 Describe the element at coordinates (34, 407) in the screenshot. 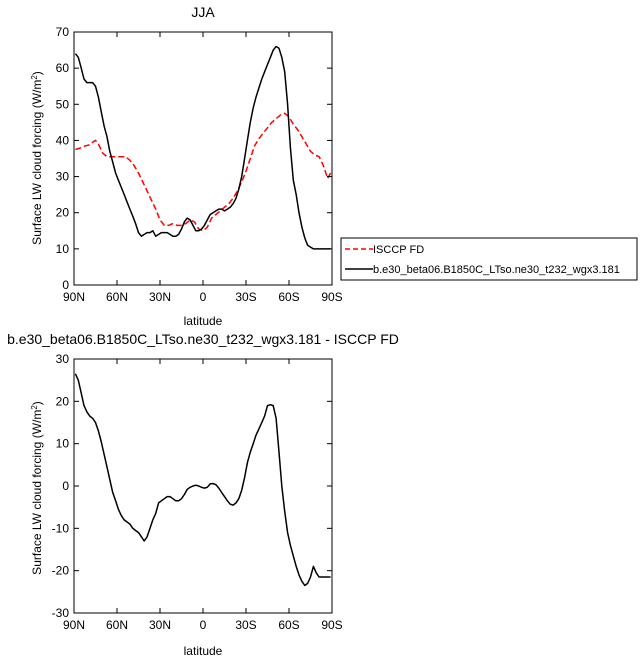

I see `bottom-y-axis-label-sup: 2` at that location.